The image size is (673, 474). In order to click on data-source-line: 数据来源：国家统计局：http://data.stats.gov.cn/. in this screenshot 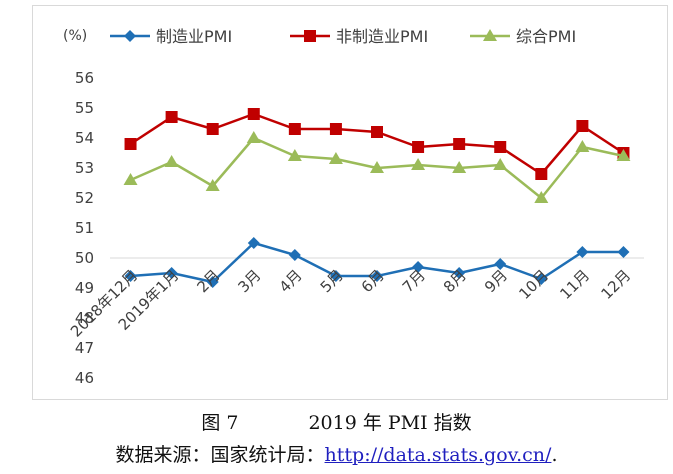, I will do `click(336, 453)`.